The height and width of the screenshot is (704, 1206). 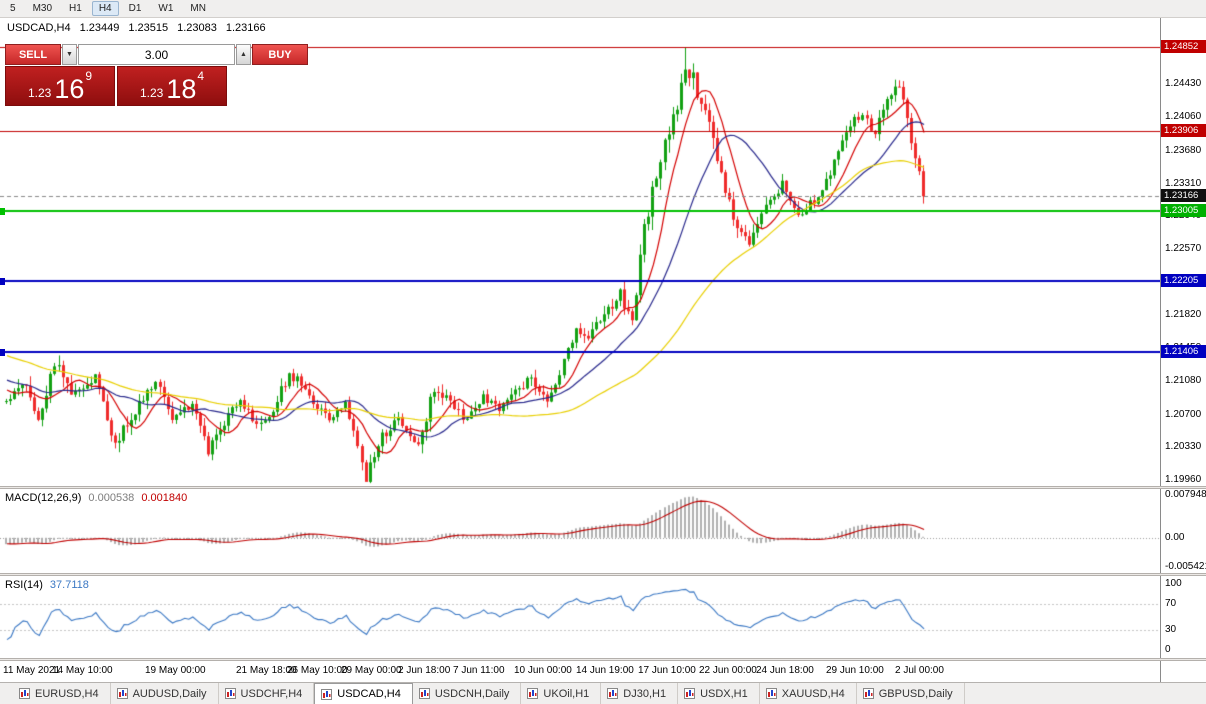 I want to click on time-axis-label: 17 Jun 10:00, so click(x=667, y=670).